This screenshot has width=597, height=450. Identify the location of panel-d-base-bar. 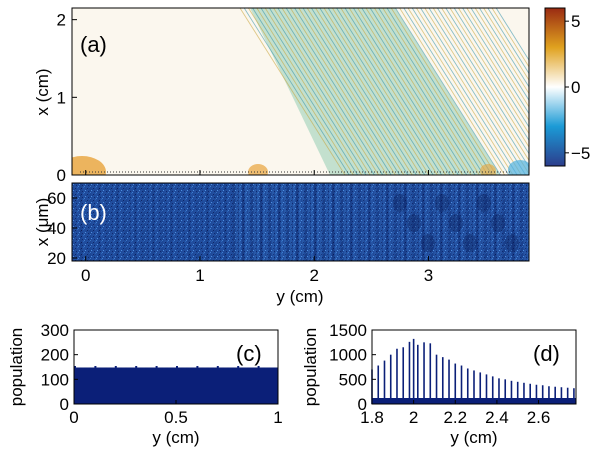
(474, 401).